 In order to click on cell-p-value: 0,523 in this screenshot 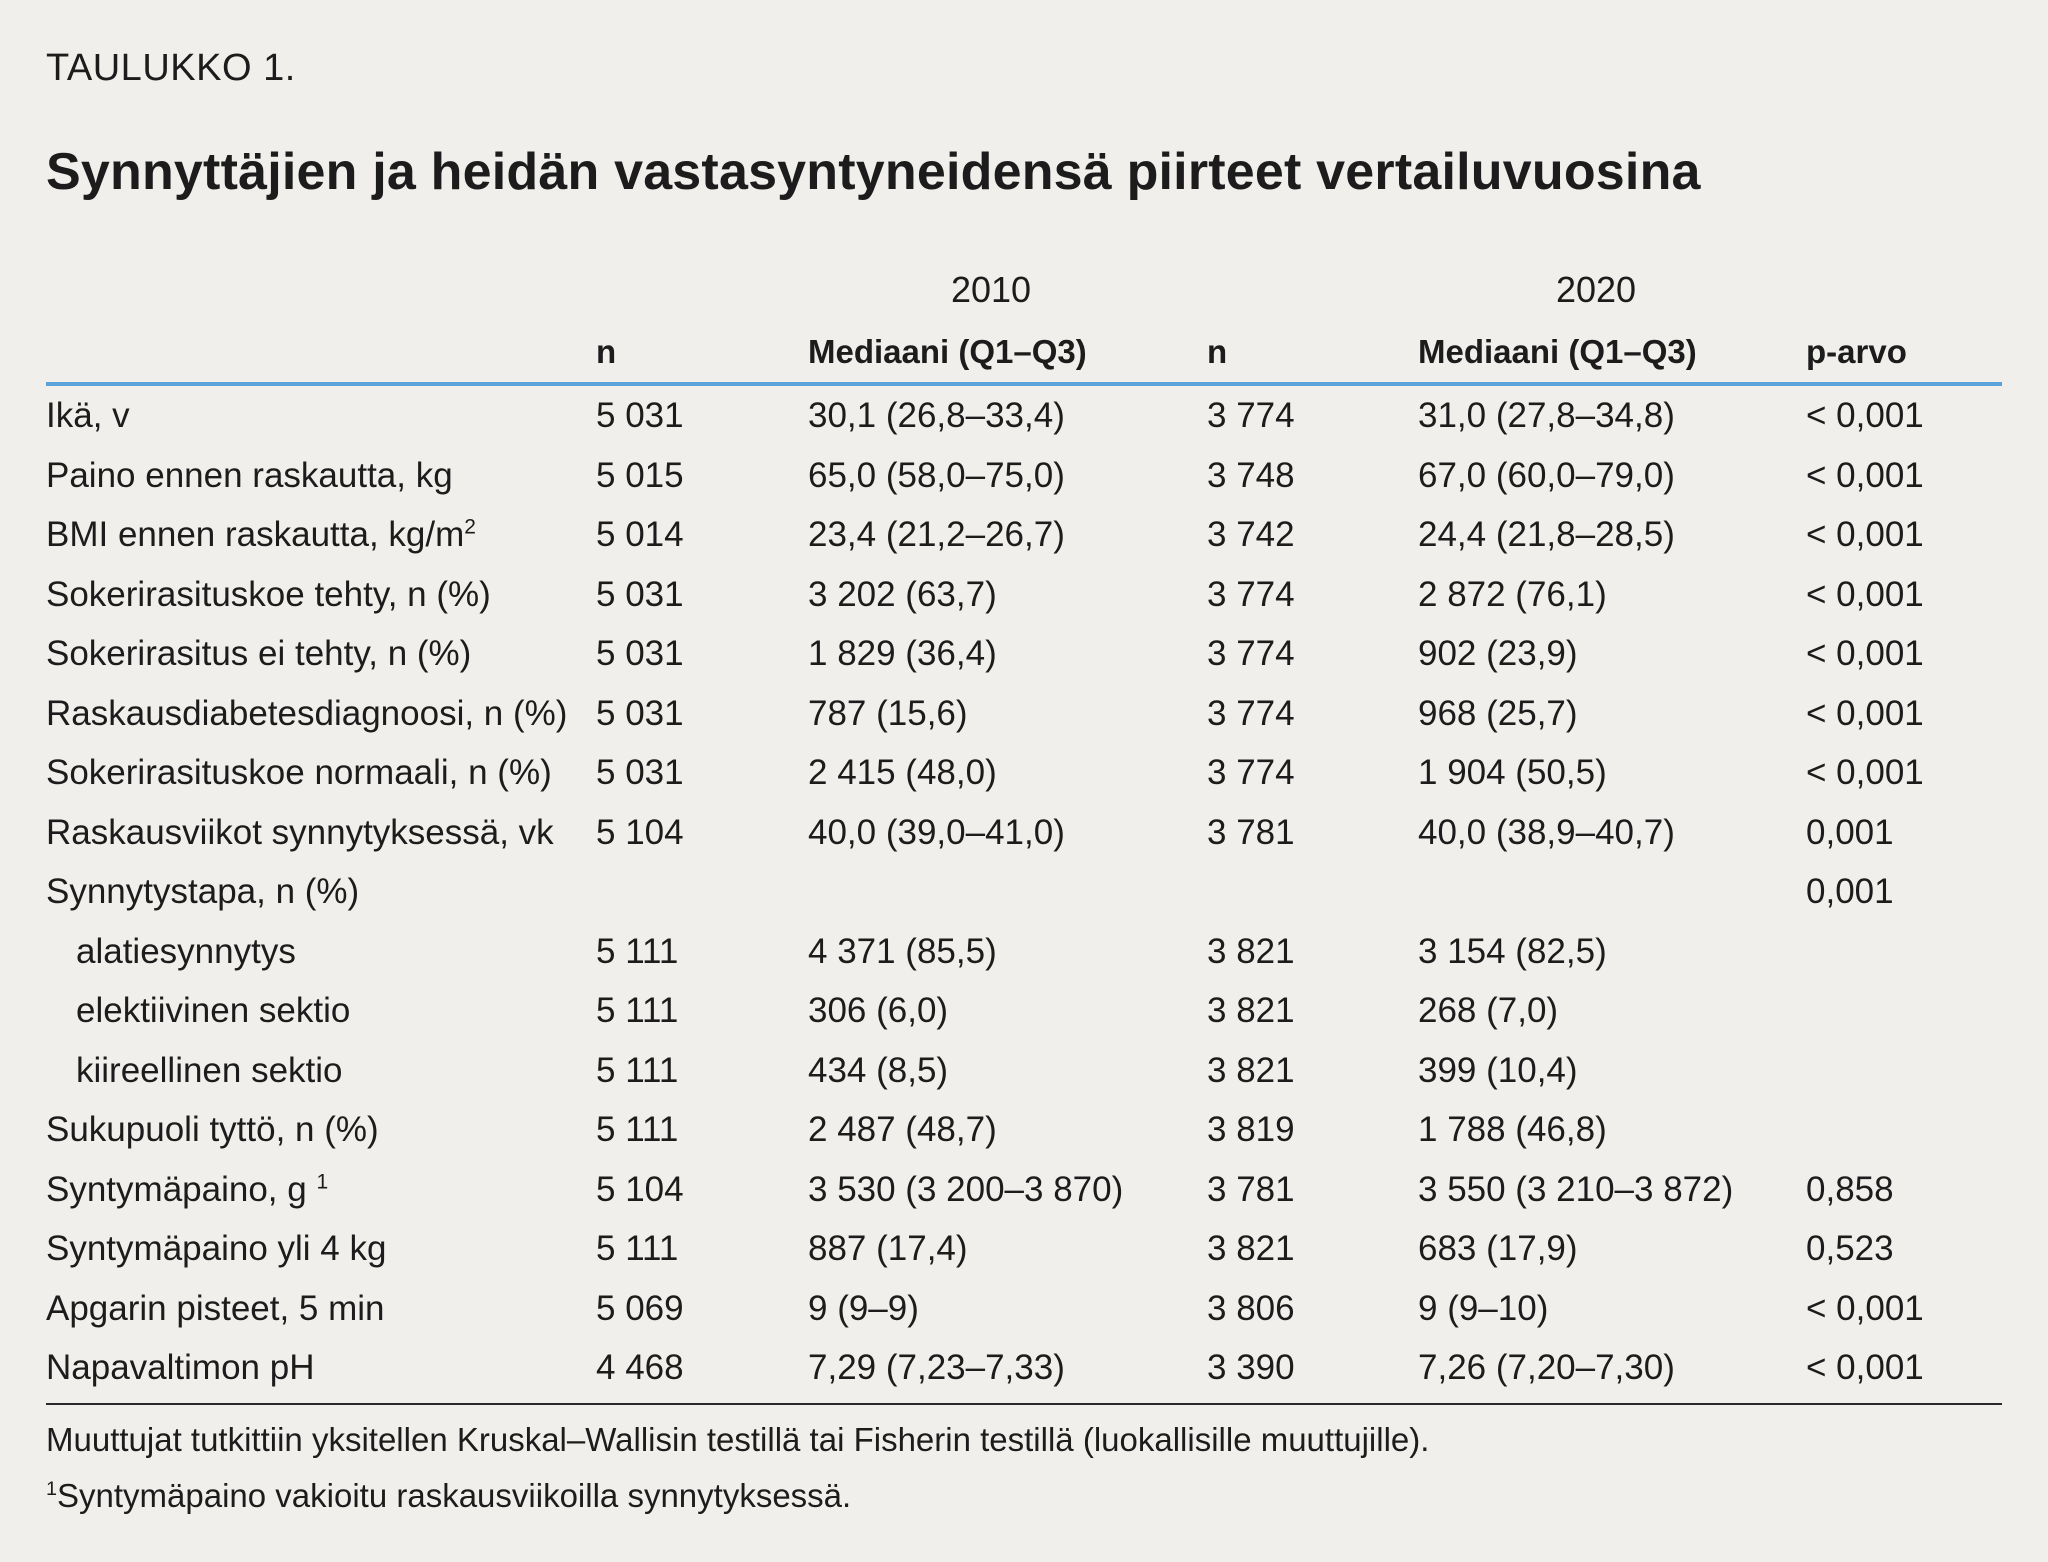, I will do `click(1850, 1248)`.